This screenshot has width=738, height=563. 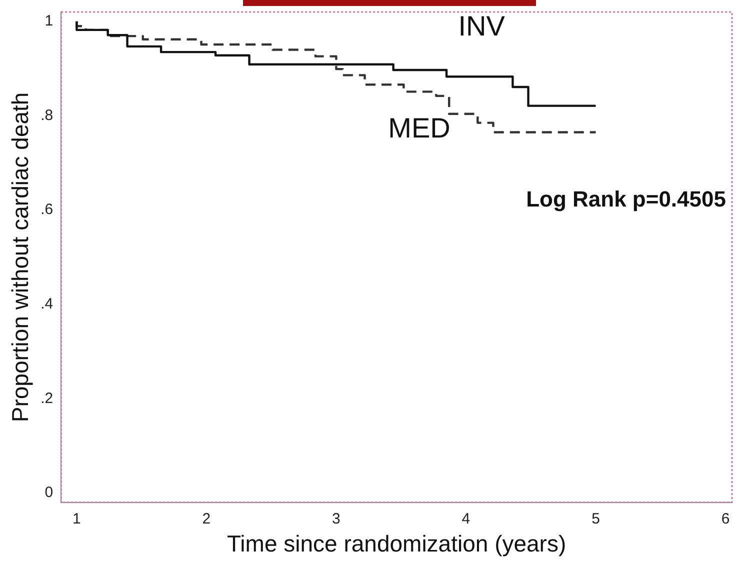 I want to click on x-tick-label: 4, so click(x=466, y=519).